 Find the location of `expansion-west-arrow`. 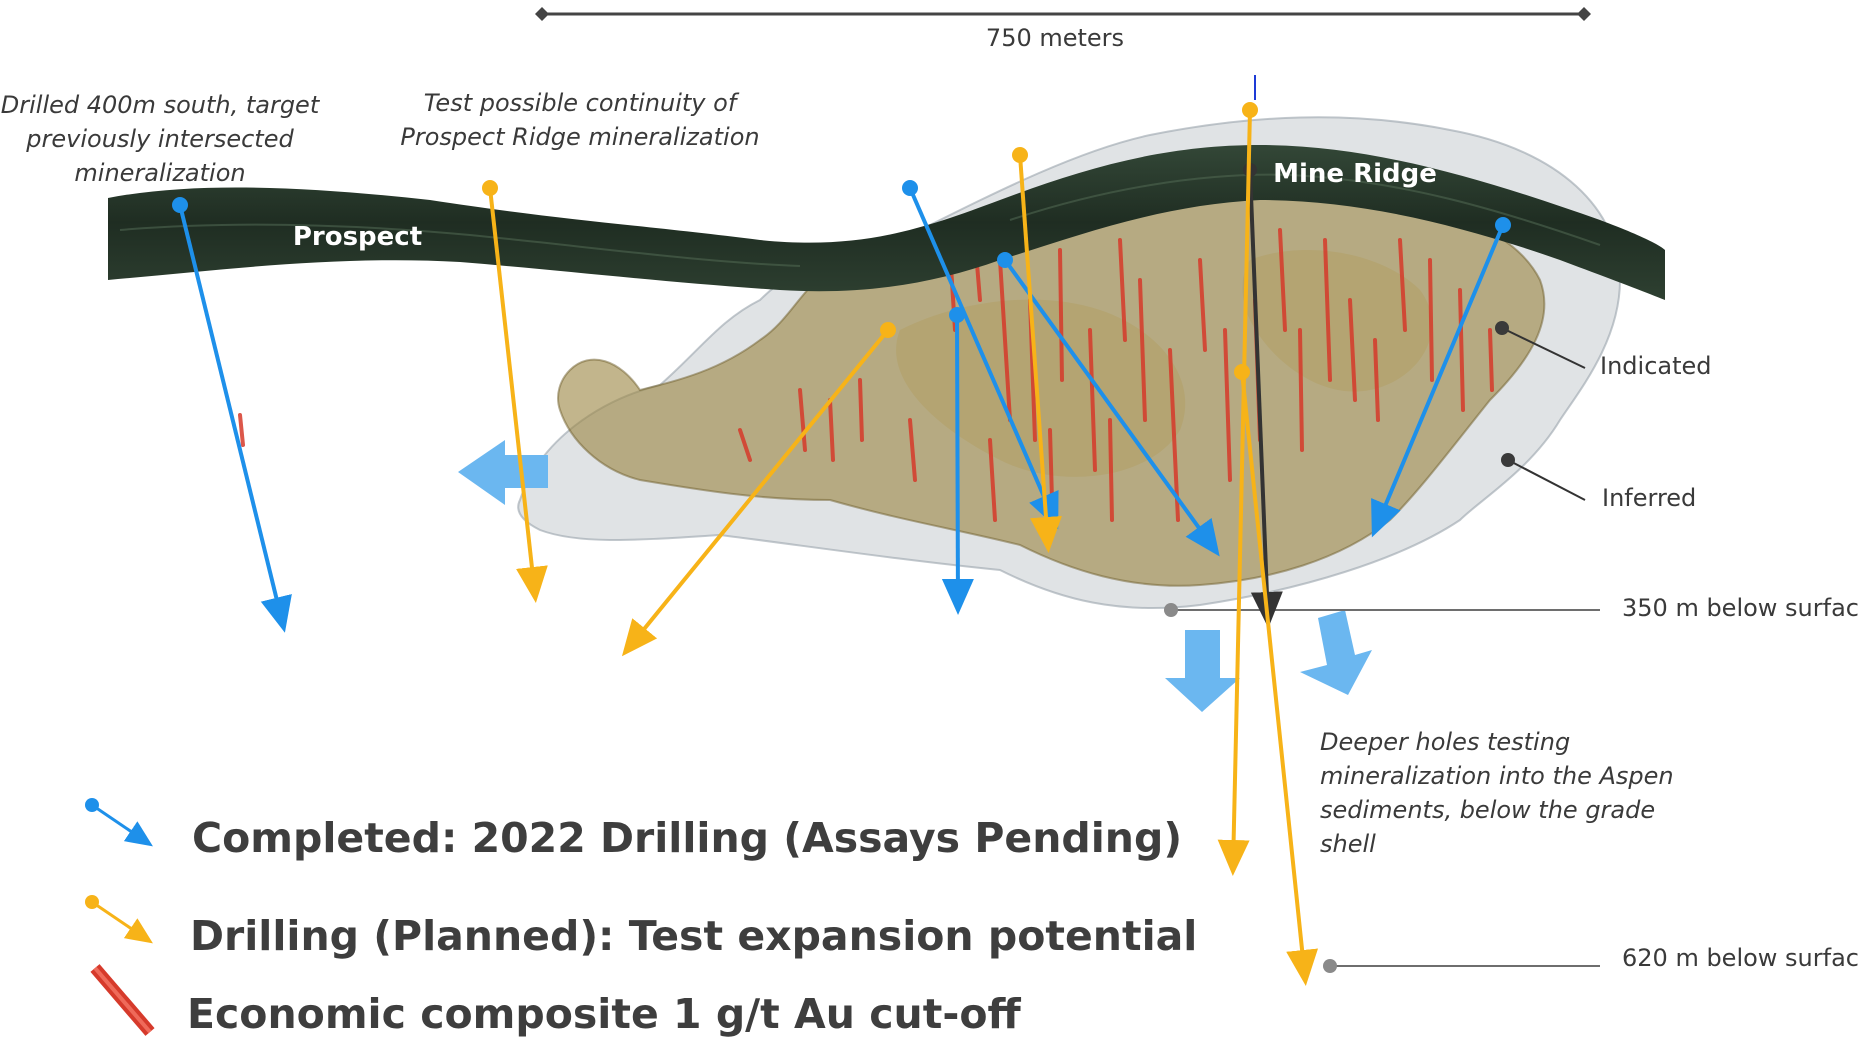

expansion-west-arrow is located at coordinates (503, 472).